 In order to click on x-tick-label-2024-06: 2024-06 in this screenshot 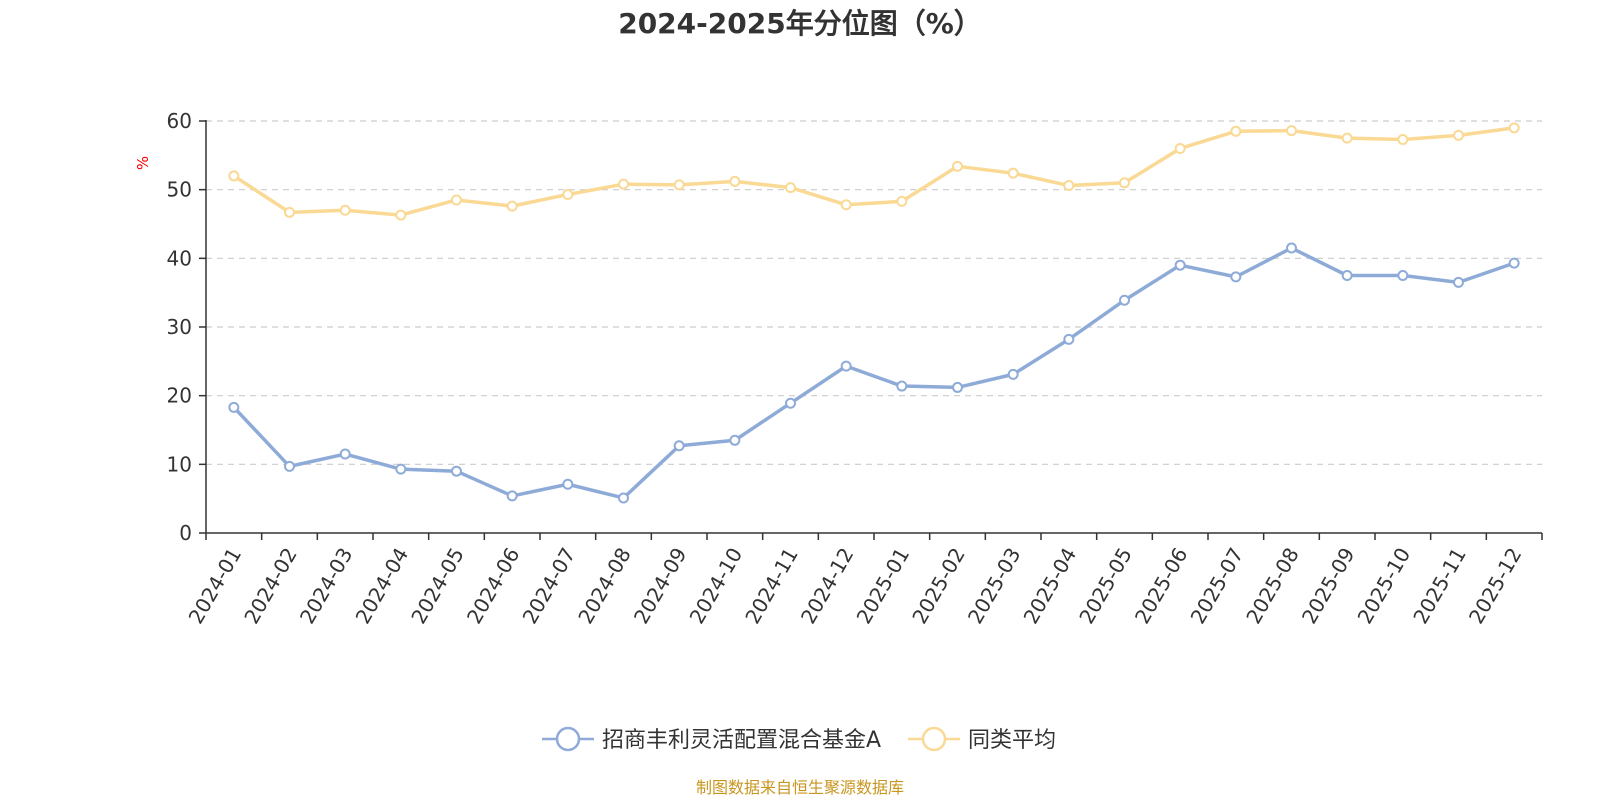, I will do `click(493, 586)`.